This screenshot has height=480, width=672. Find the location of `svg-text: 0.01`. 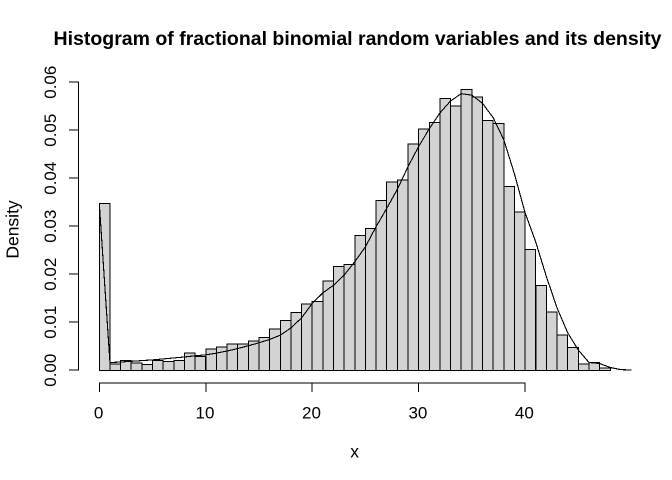

svg-text: 0.01 is located at coordinates (50, 322).